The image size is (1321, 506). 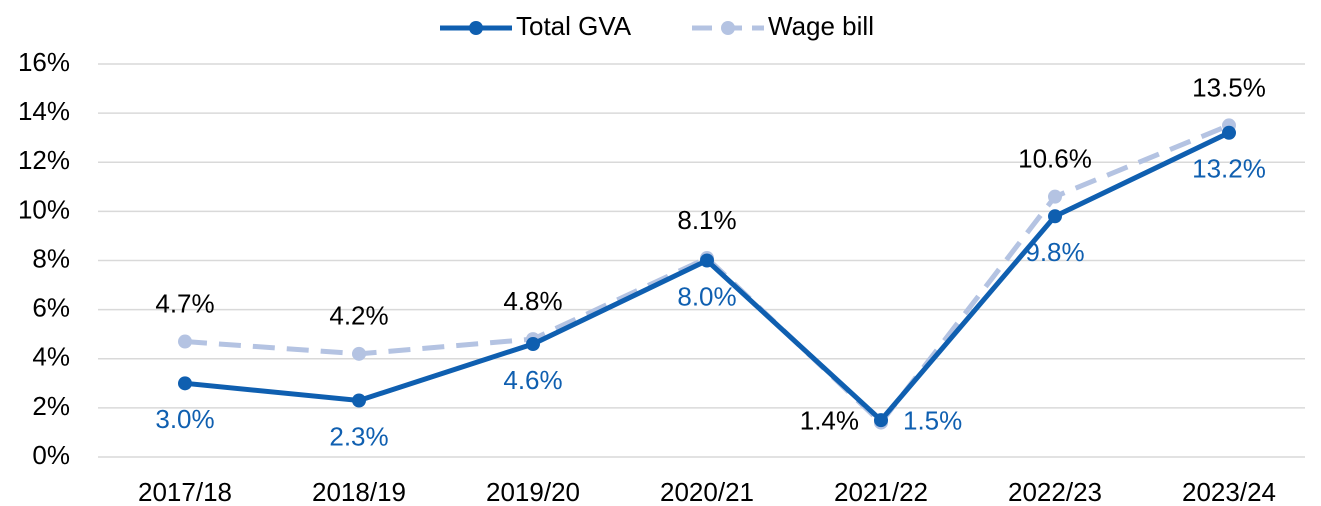 I want to click on data-label: 4.6%, so click(x=532, y=380).